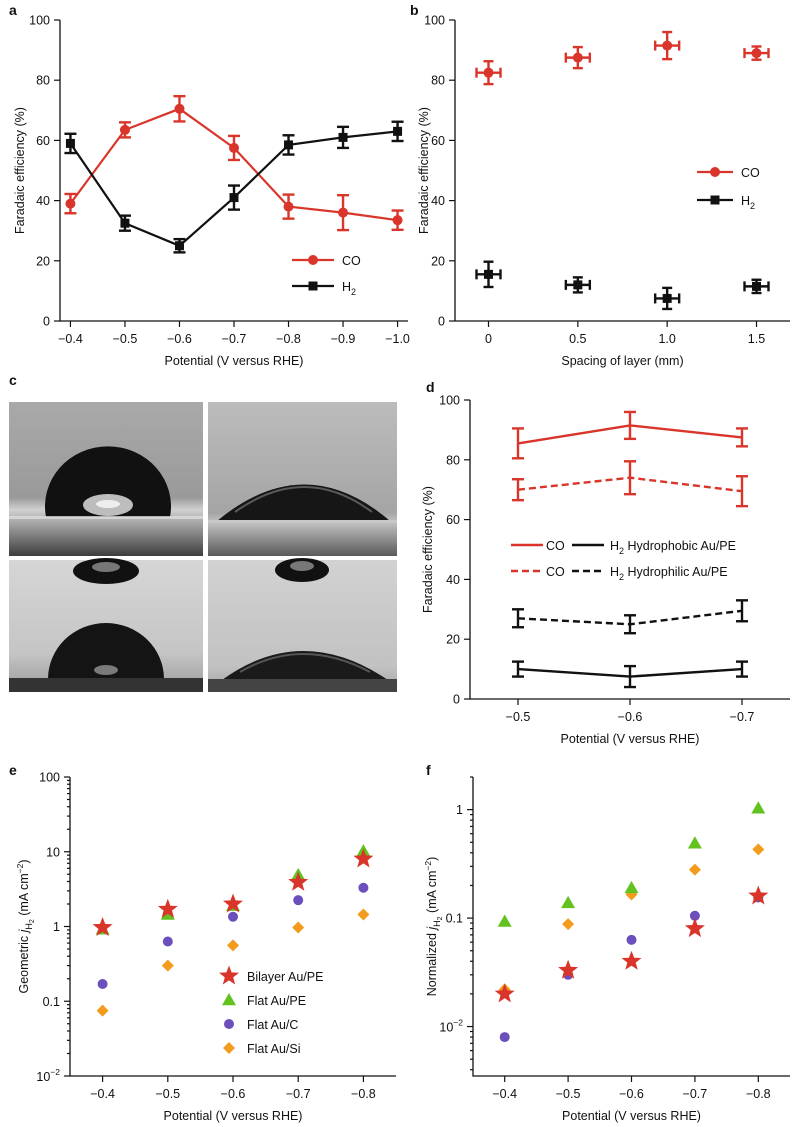  Describe the element at coordinates (631, 944) in the screenshot. I see `series-bilayer-au-pe` at that location.